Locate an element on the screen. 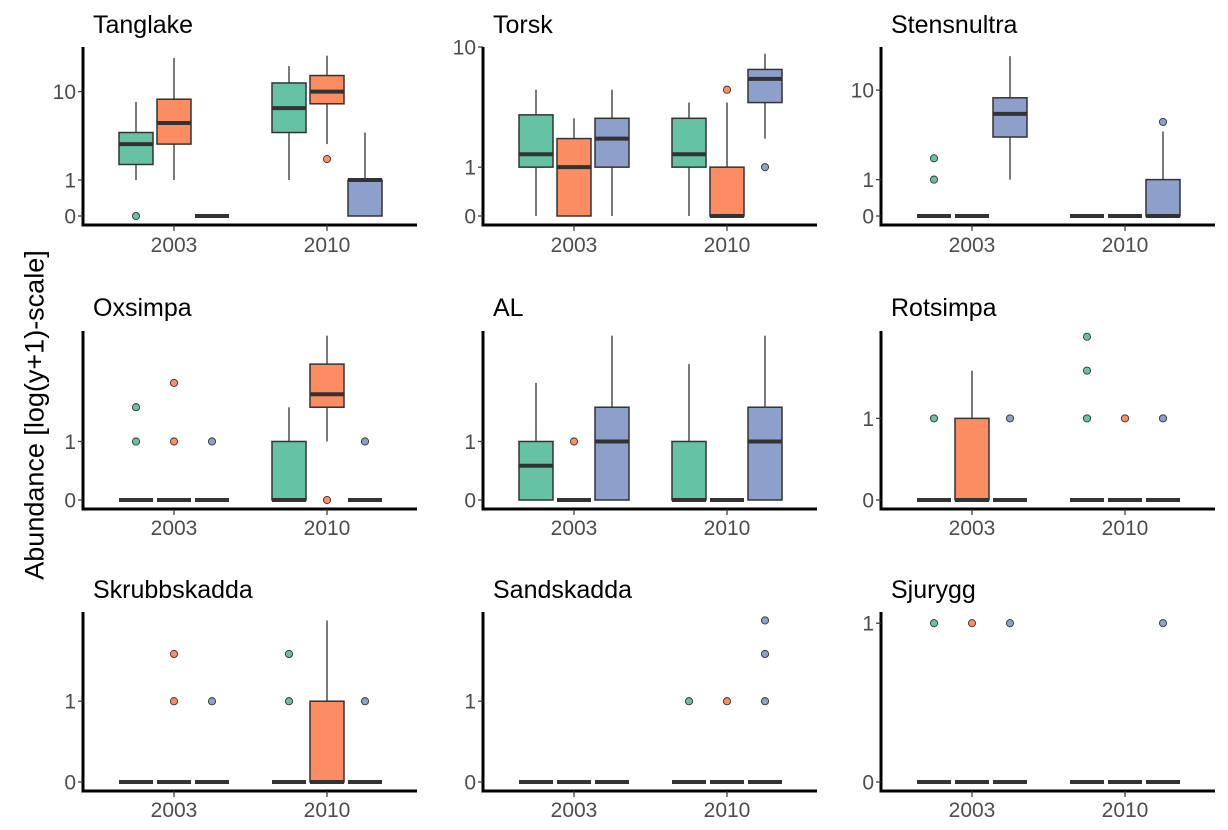  panel-title: AL is located at coordinates (508, 308).